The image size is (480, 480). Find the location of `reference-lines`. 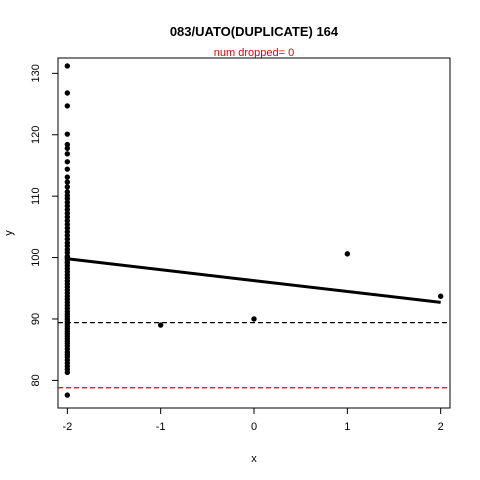

reference-lines is located at coordinates (254, 355).